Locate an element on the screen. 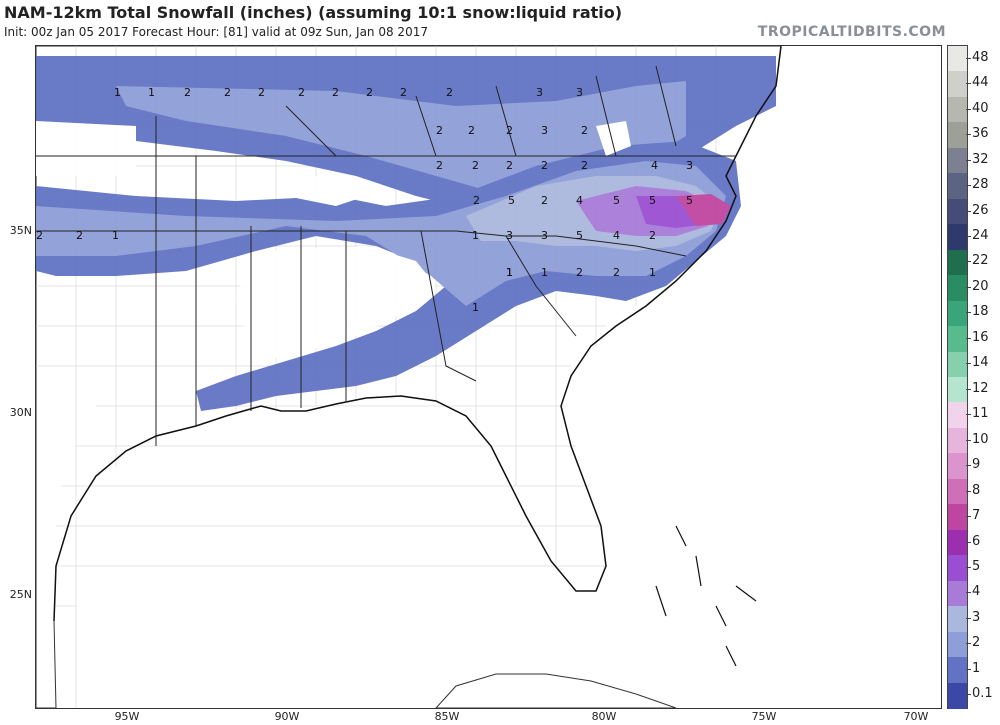 The width and height of the screenshot is (1000, 725). colorbar-label: 16 is located at coordinates (980, 337).